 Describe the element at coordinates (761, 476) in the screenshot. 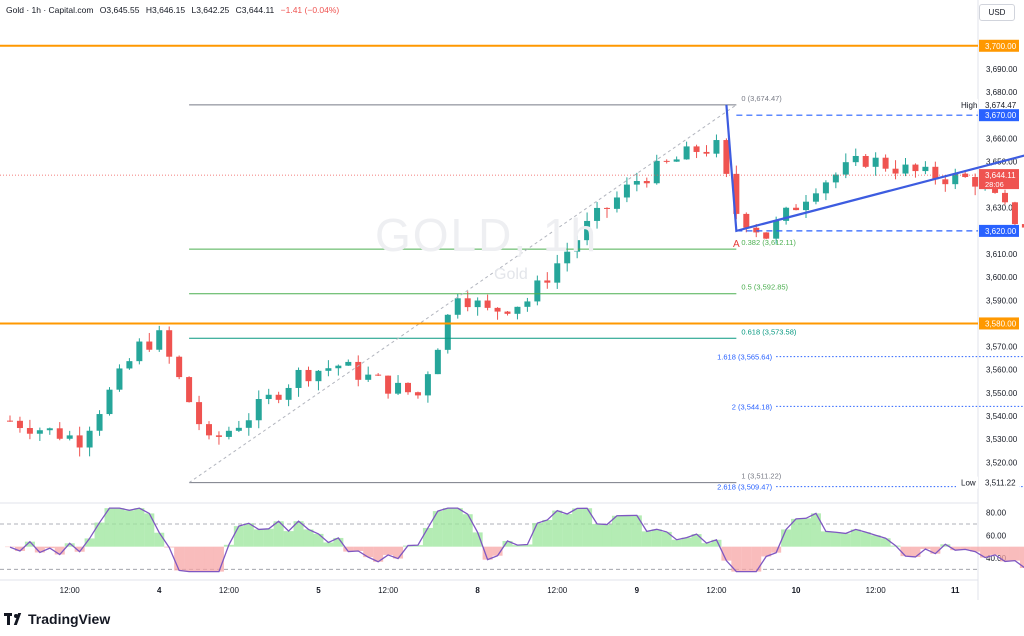

I see `fib-level-label: 1 (3,511.22)` at that location.